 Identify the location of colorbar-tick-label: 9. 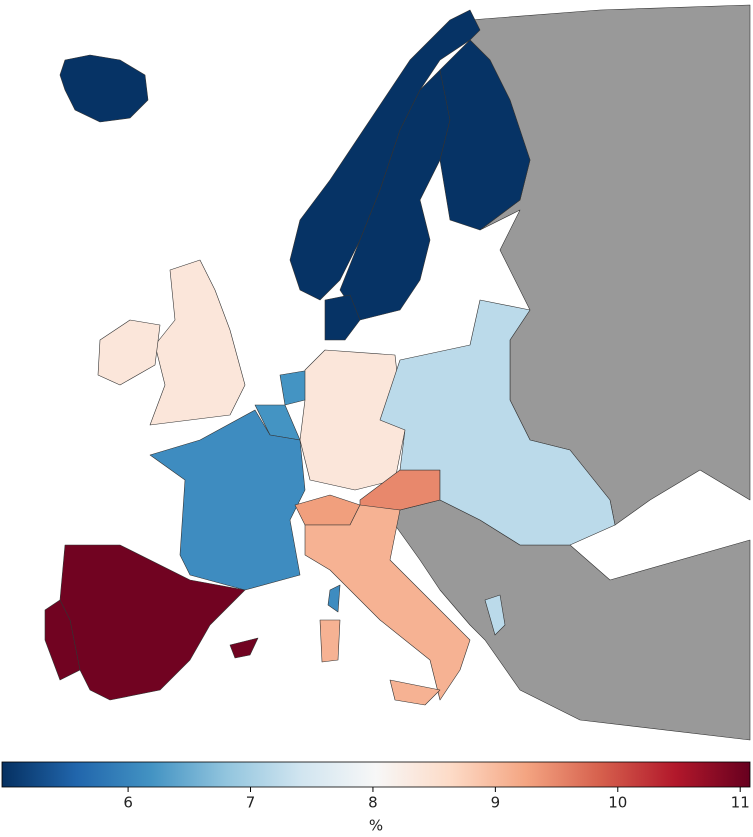
(496, 803).